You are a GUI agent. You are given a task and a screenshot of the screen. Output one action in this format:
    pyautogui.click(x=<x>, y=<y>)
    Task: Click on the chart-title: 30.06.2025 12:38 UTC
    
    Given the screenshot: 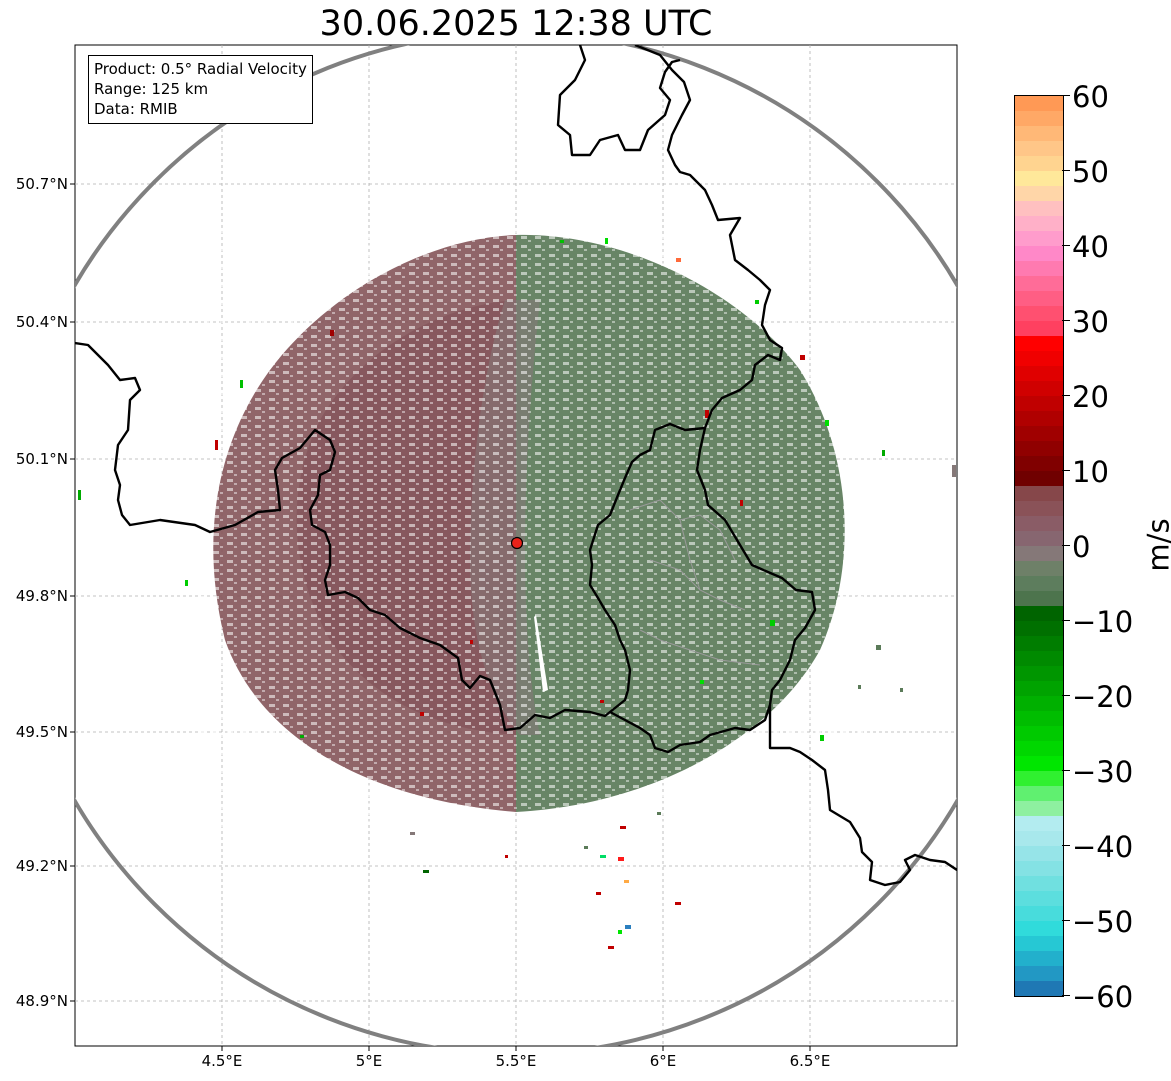 What is the action you would take?
    pyautogui.click(x=516, y=24)
    